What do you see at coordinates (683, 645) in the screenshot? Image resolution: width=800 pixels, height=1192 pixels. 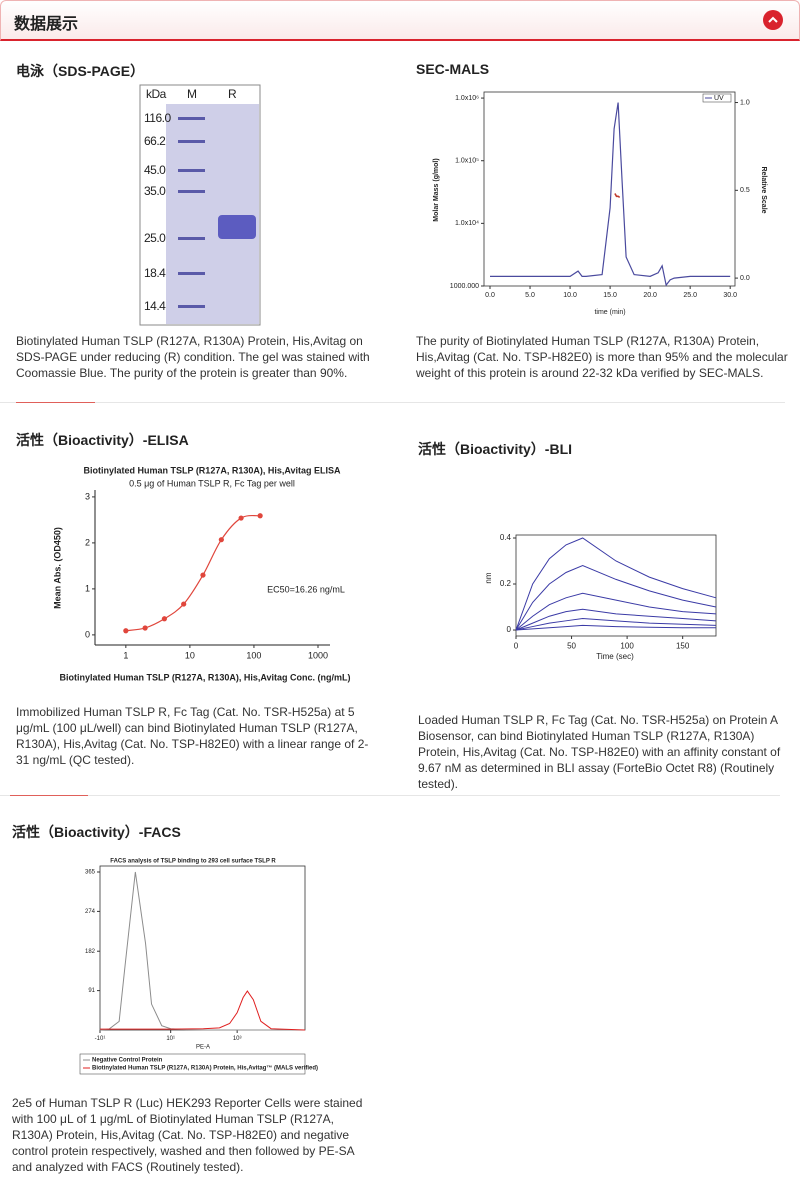 I see `x-tick-label: 150` at bounding box center [683, 645].